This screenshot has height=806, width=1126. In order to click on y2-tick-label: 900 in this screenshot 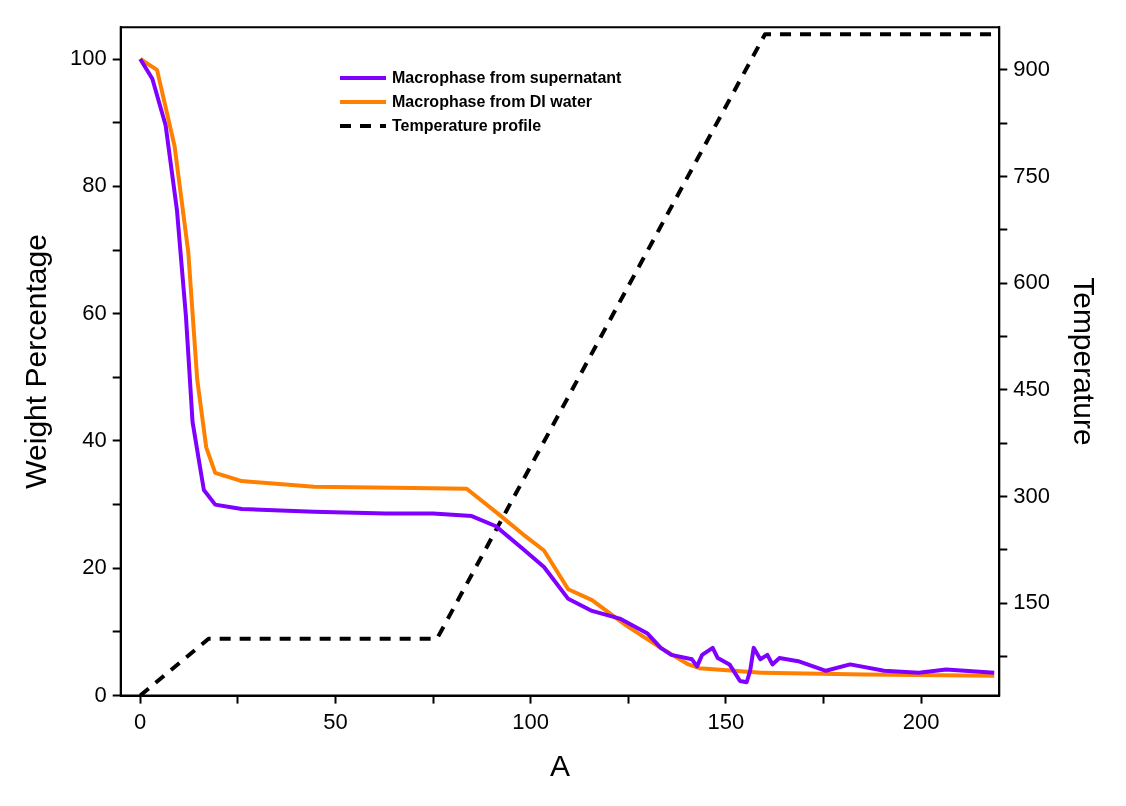, I will do `click(1032, 68)`.